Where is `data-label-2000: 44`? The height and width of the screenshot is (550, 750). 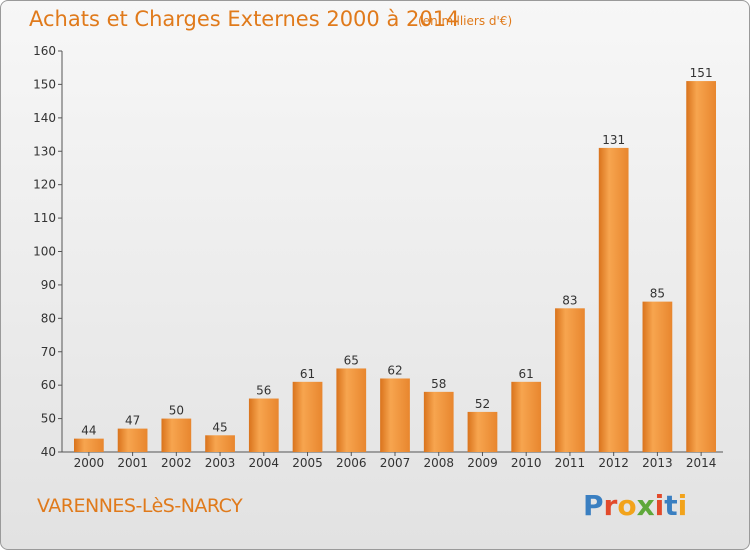
data-label-2000: 44 is located at coordinates (88, 431).